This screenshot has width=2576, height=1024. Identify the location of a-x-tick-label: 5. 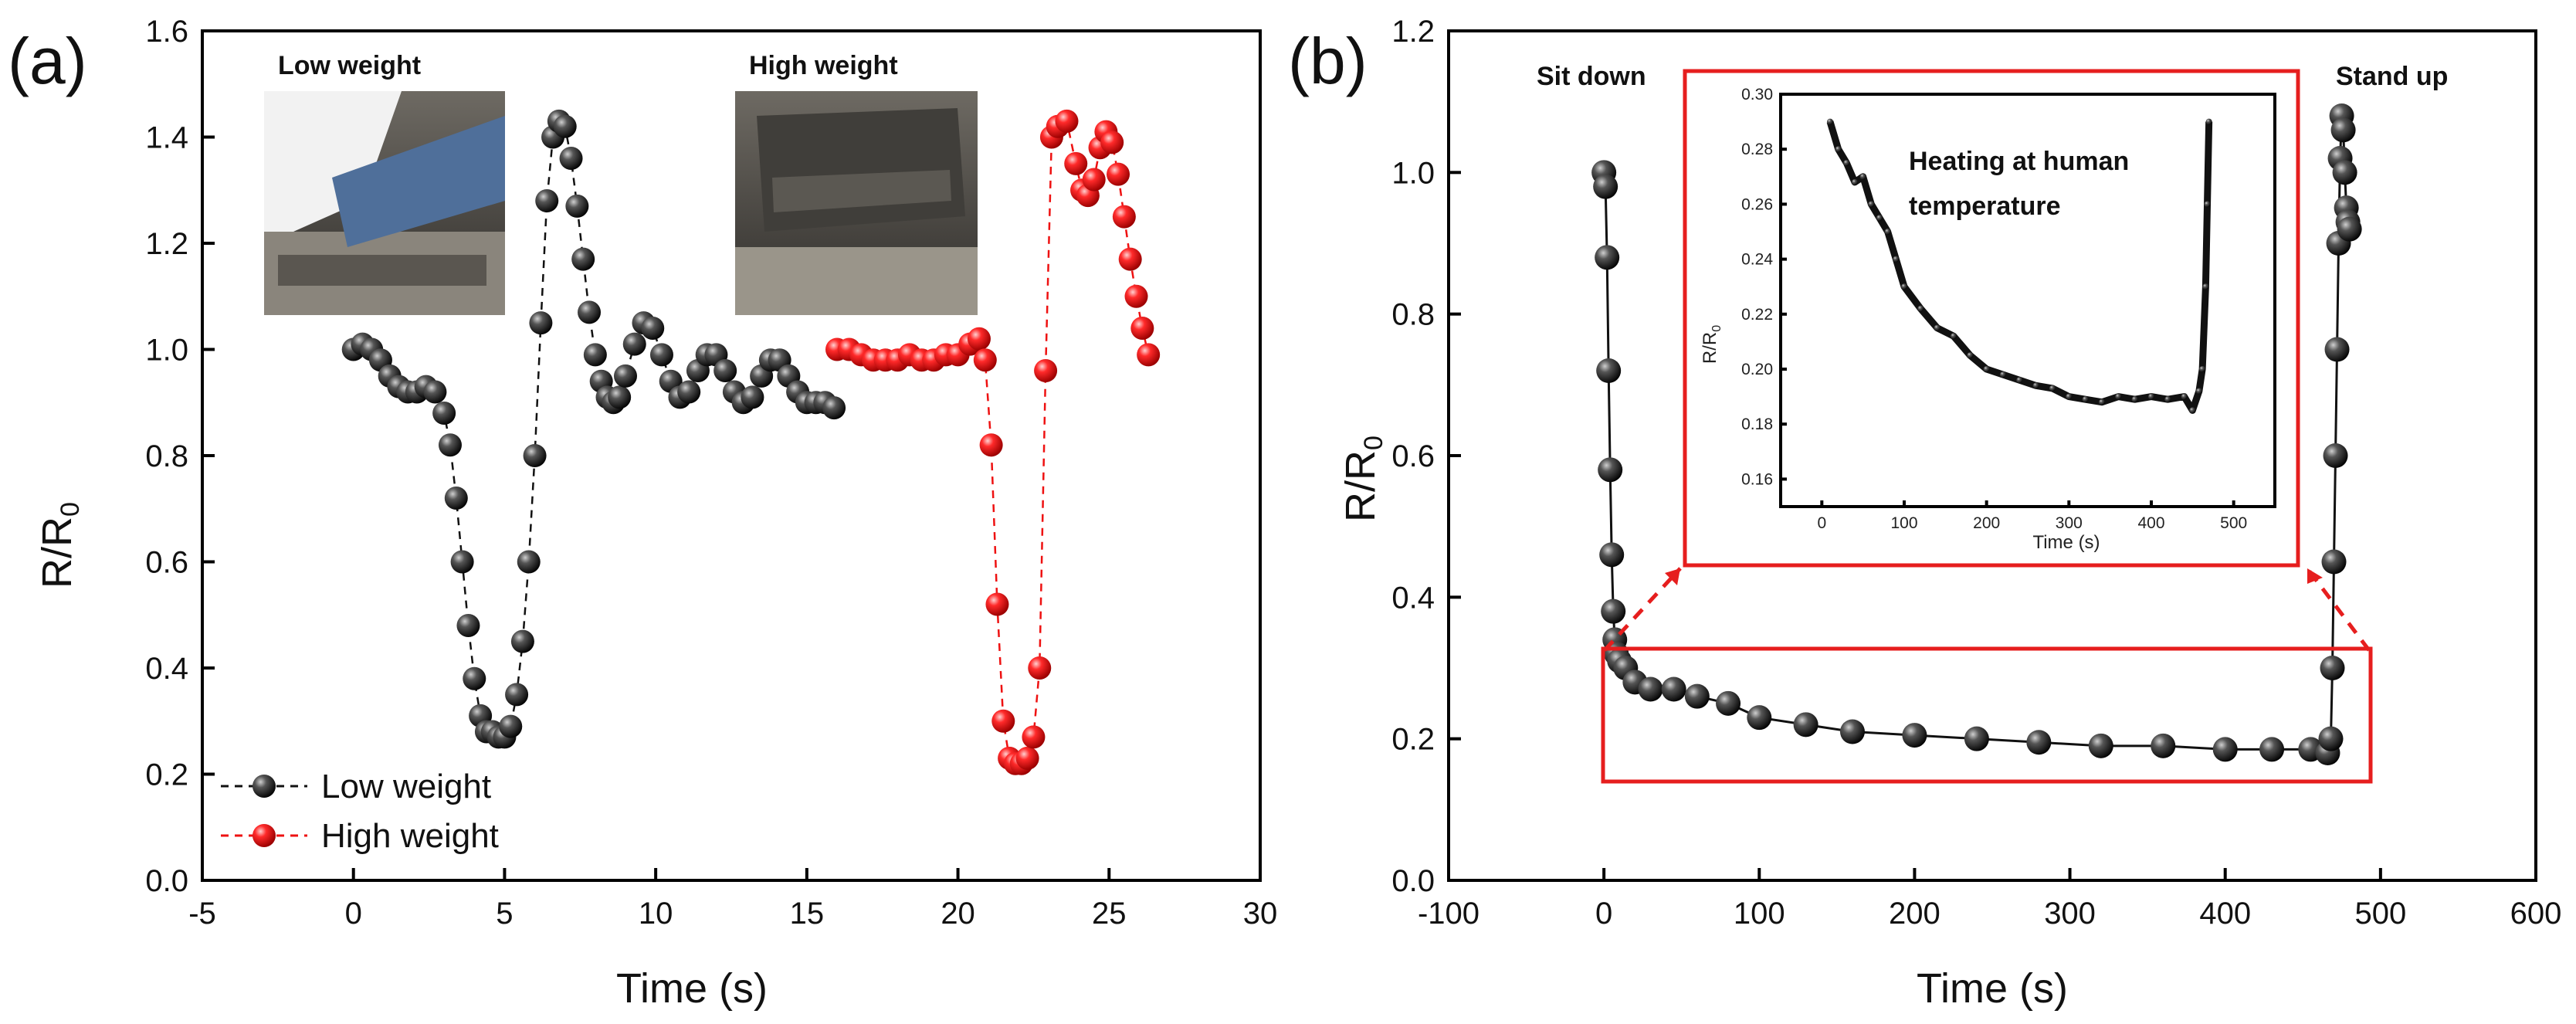
(504, 914).